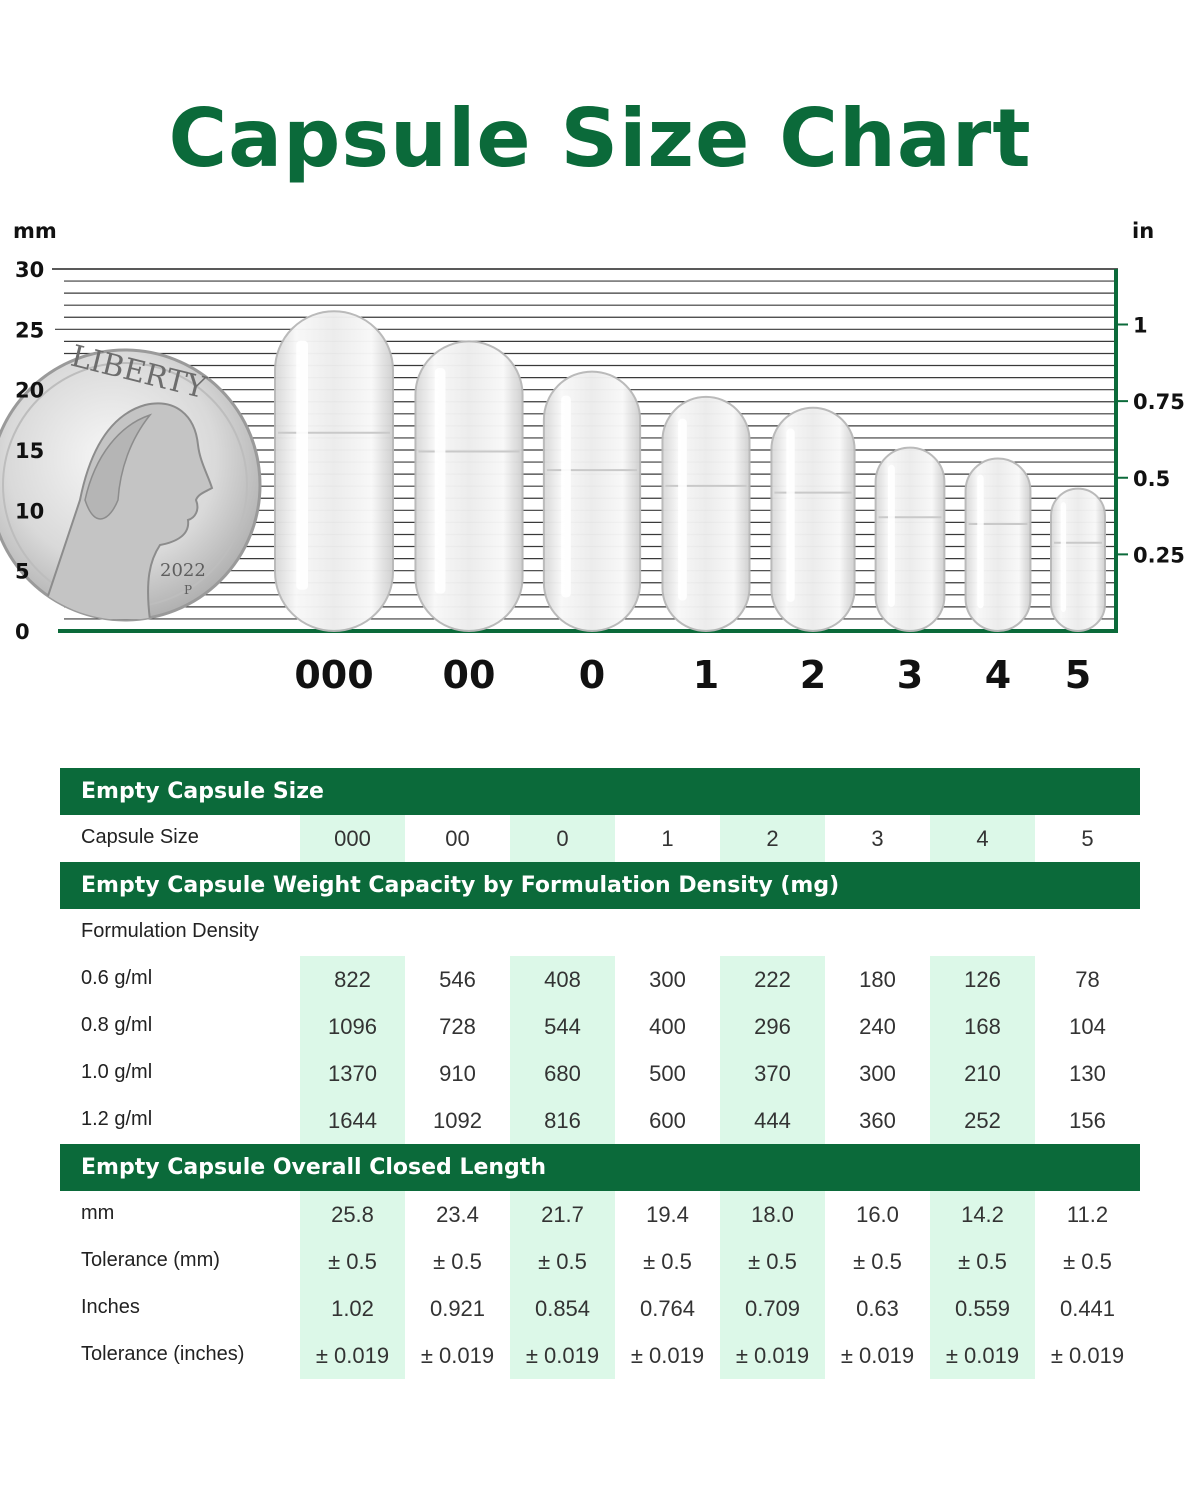  What do you see at coordinates (706, 675) in the screenshot?
I see `category-label: 1` at bounding box center [706, 675].